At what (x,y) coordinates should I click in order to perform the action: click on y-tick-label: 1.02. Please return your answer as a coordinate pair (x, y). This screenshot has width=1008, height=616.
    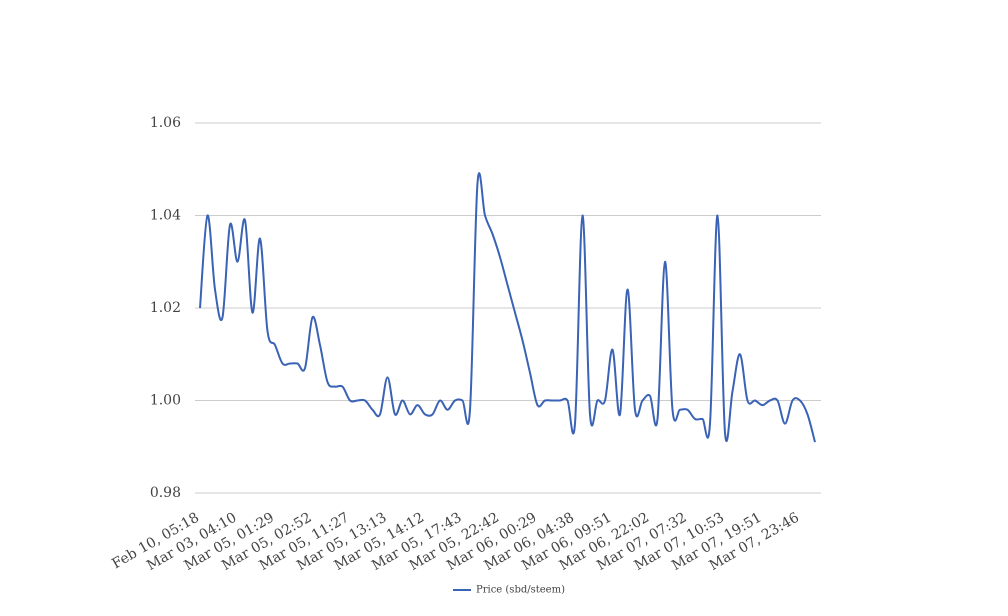
    Looking at the image, I should click on (165, 308).